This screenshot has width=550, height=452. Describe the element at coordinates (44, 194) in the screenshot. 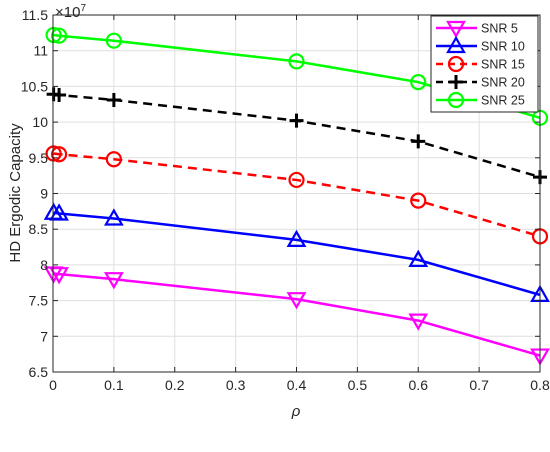

I see `y-tick-label: 9` at that location.